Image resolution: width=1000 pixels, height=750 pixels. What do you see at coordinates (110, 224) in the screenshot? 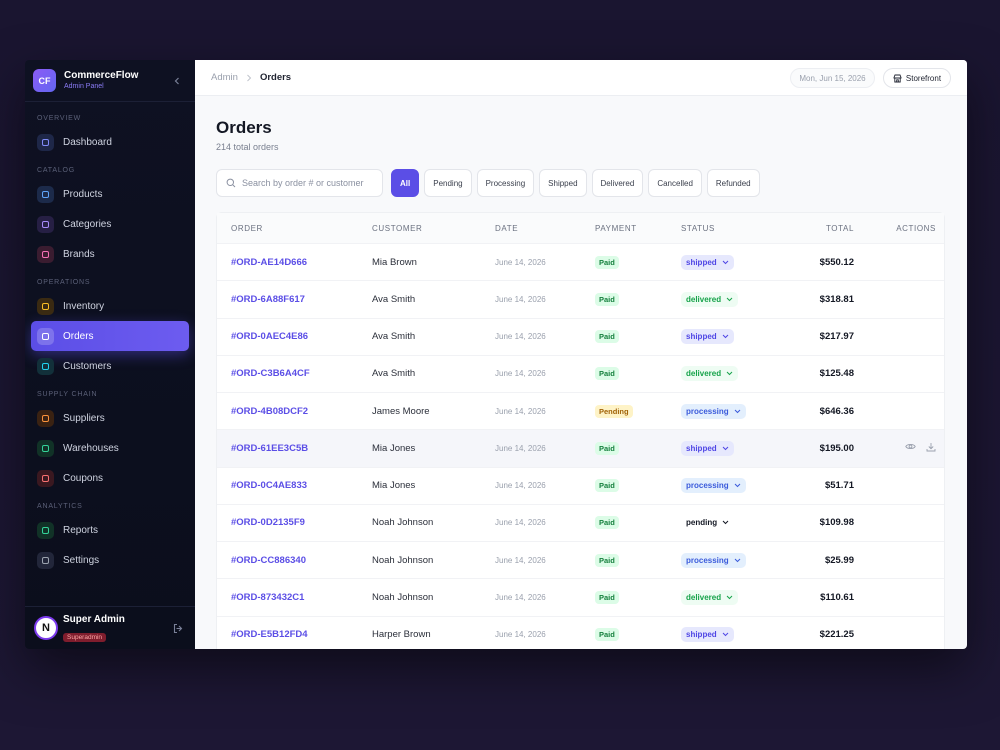
I see `nav-item: Categories` at bounding box center [110, 224].